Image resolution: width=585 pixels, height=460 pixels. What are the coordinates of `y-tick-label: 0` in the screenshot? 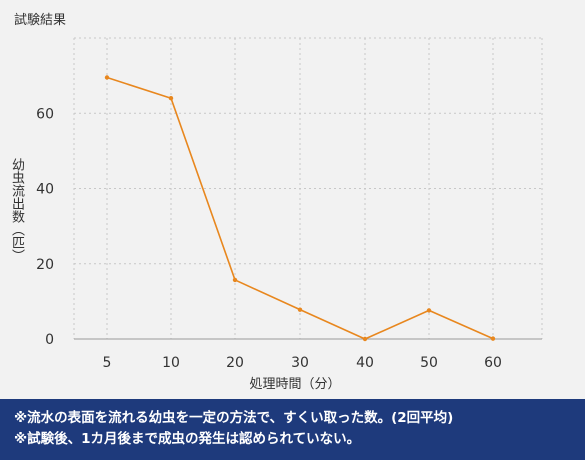 It's located at (49, 340).